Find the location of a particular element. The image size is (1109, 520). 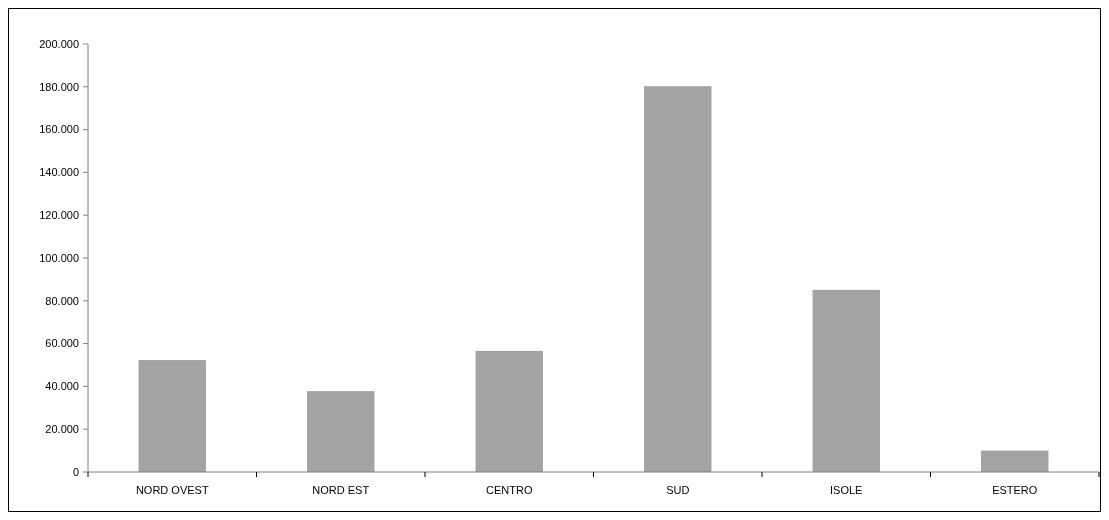

x-tick-label: CENTRO is located at coordinates (509, 490).